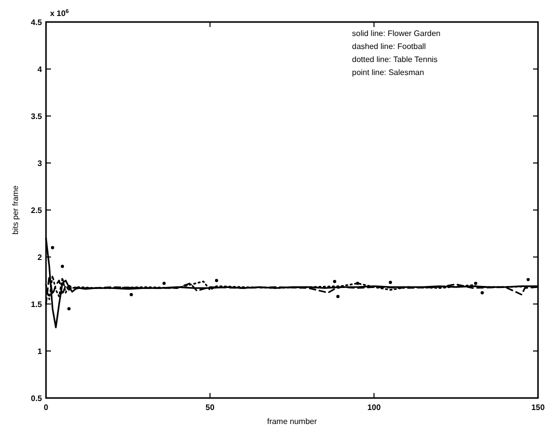 The width and height of the screenshot is (550, 429). What do you see at coordinates (396, 33) in the screenshot?
I see `annotation: solid line: Flower Garden` at bounding box center [396, 33].